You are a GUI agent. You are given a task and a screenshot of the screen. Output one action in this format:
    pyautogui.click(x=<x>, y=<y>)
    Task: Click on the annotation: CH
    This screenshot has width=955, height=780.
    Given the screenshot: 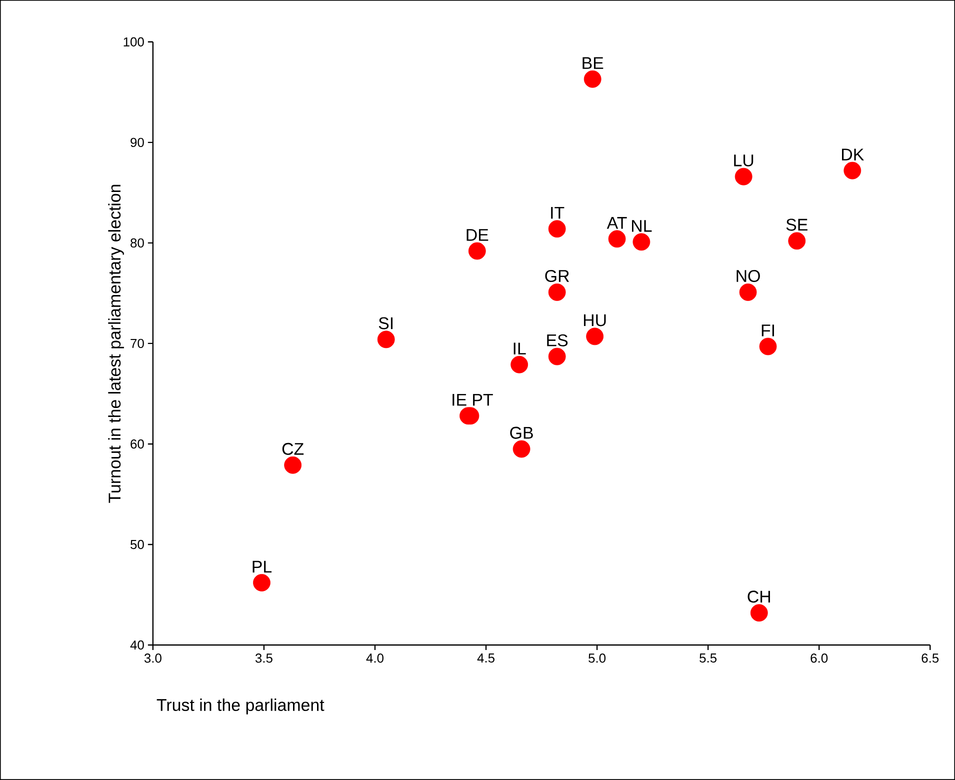 What is the action you would take?
    pyautogui.click(x=759, y=596)
    